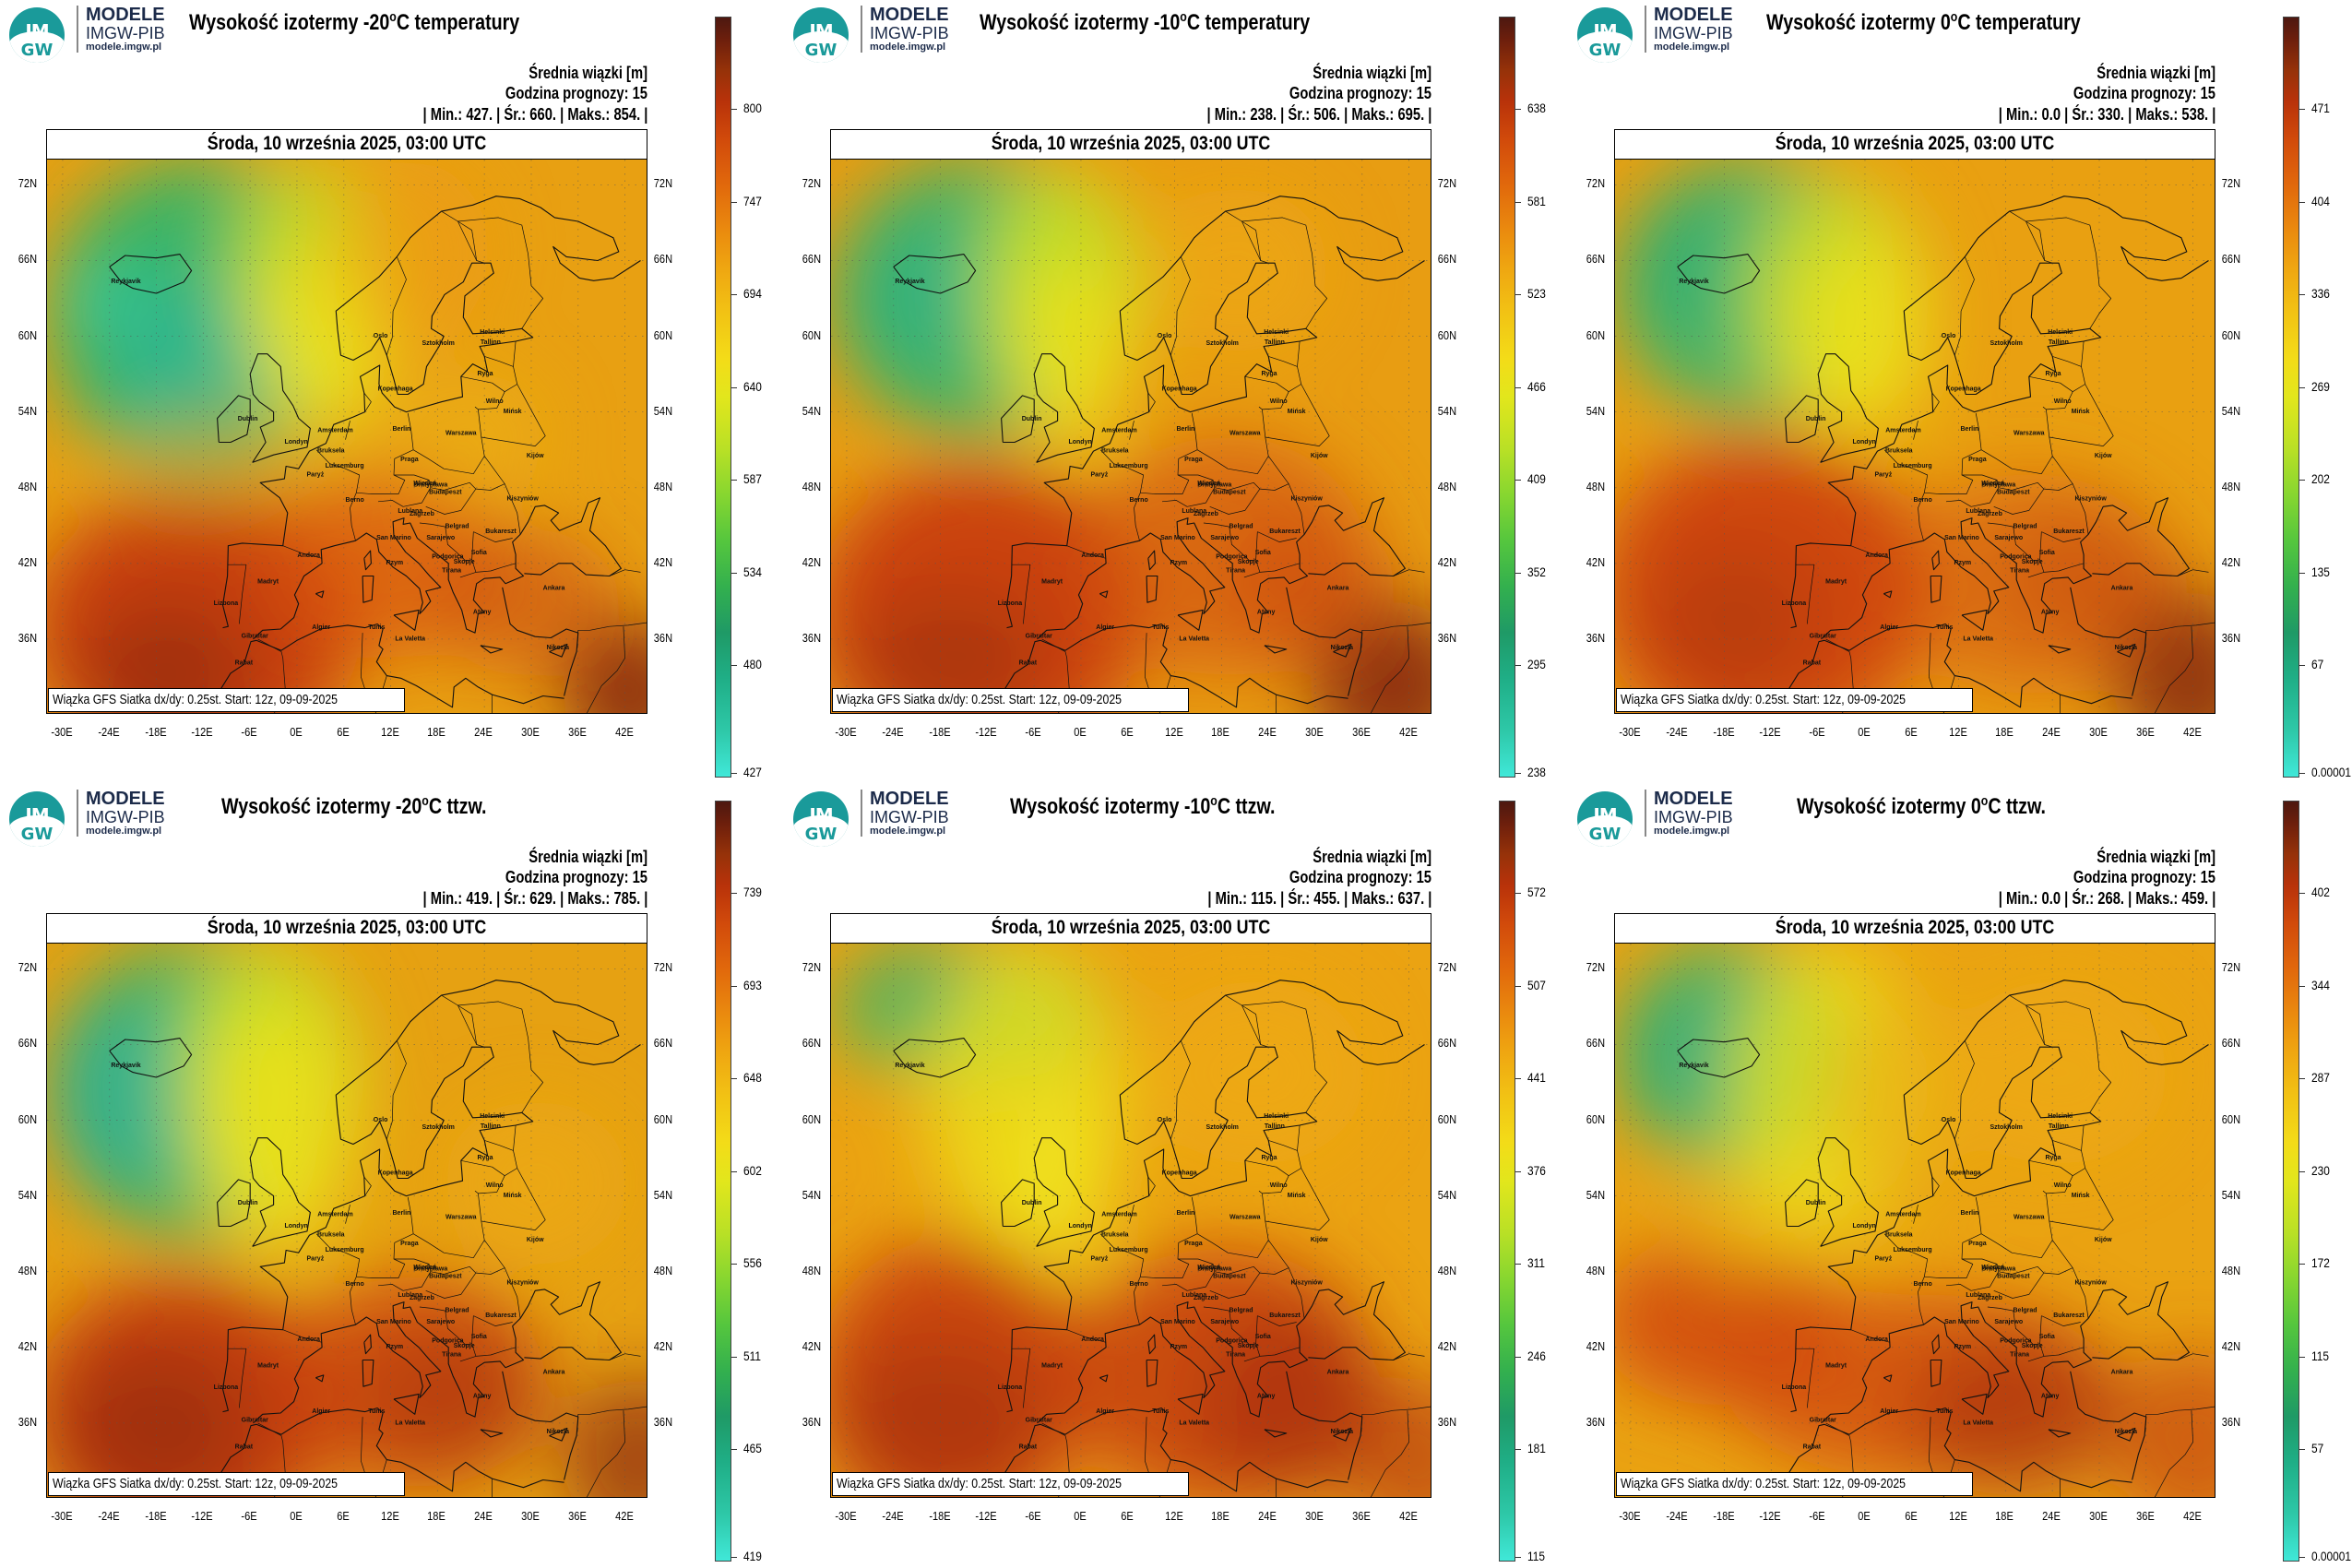 Image resolution: width=2352 pixels, height=1568 pixels. I want to click on stats-line: | Min.: 0.0 | Śr.: 330. | Maks.: 538. |, so click(2106, 114).